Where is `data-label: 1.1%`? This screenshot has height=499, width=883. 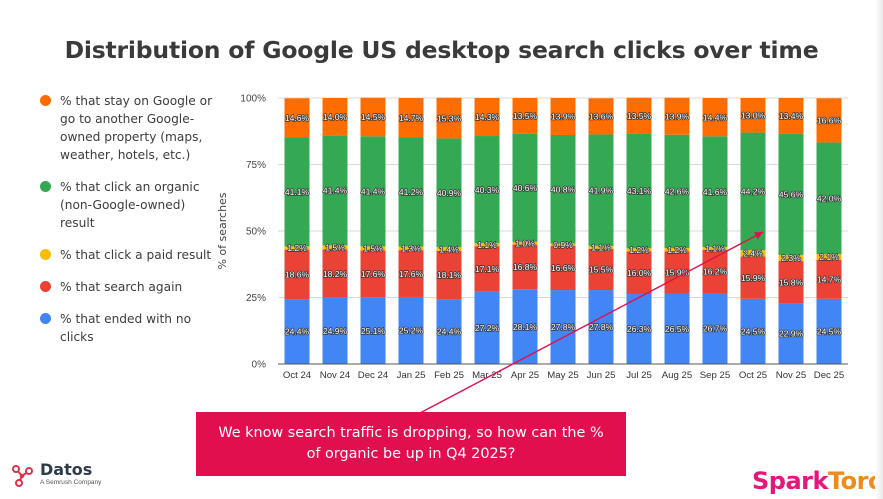
data-label: 1.1% is located at coordinates (601, 248).